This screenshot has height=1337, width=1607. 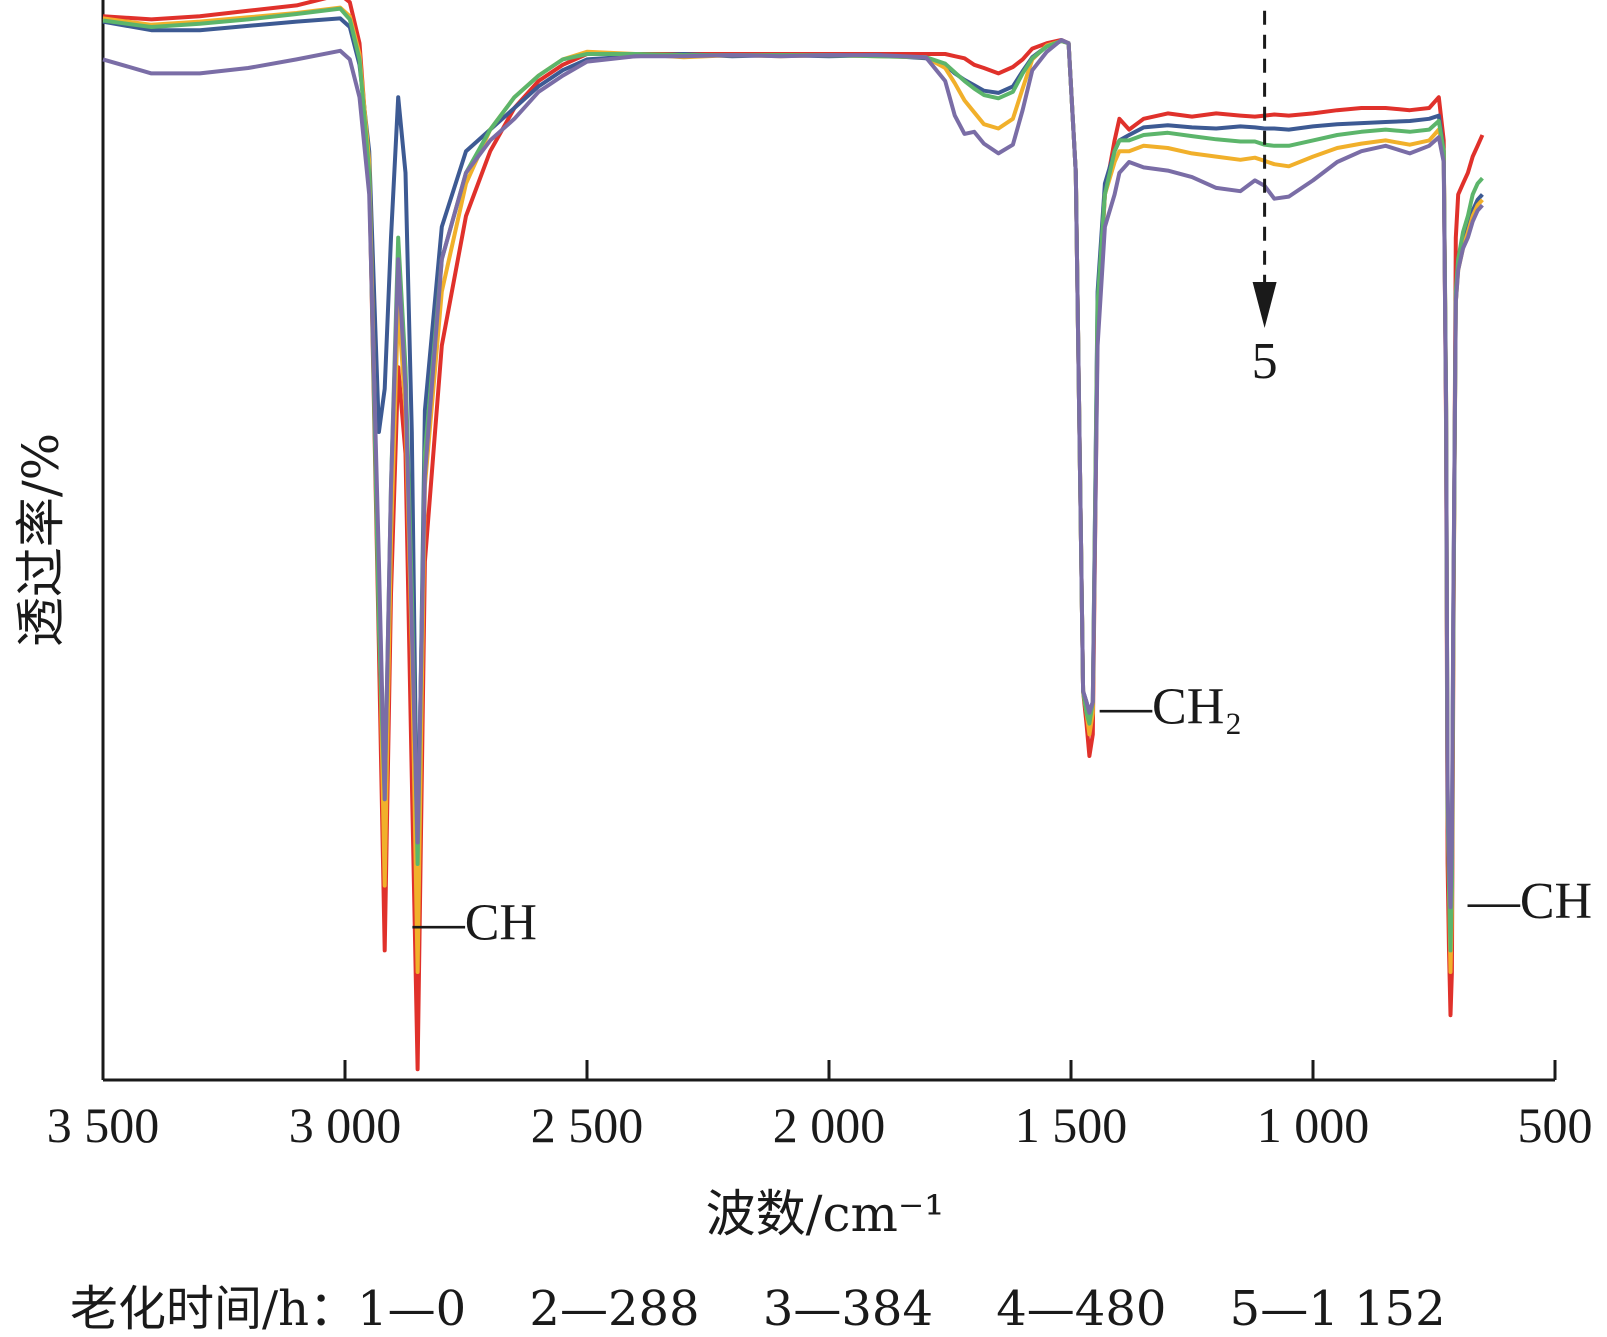 I want to click on peak-annotation-4: —CH, so click(x=1529, y=901).